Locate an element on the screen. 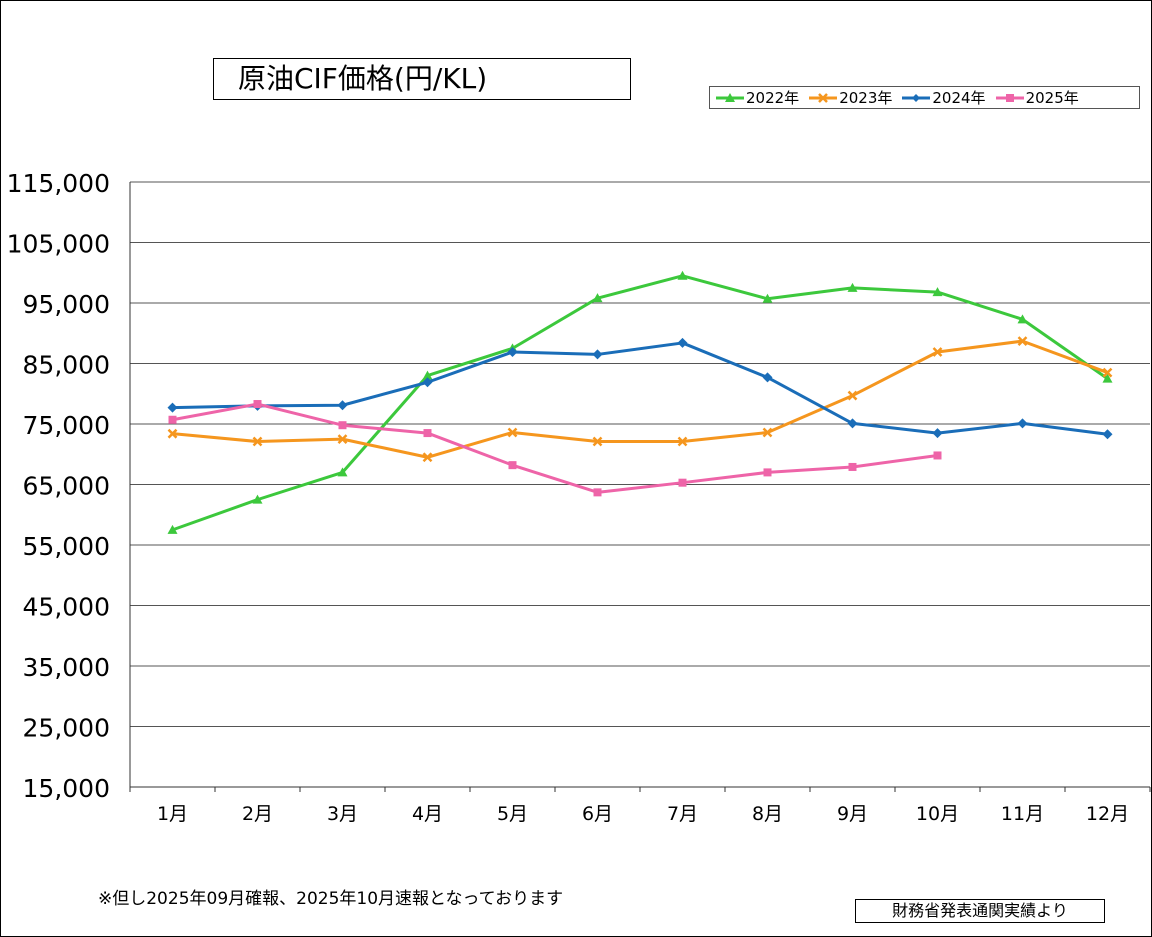 The height and width of the screenshot is (937, 1152). legend-label-2025: 2025年 is located at coordinates (1052, 98).